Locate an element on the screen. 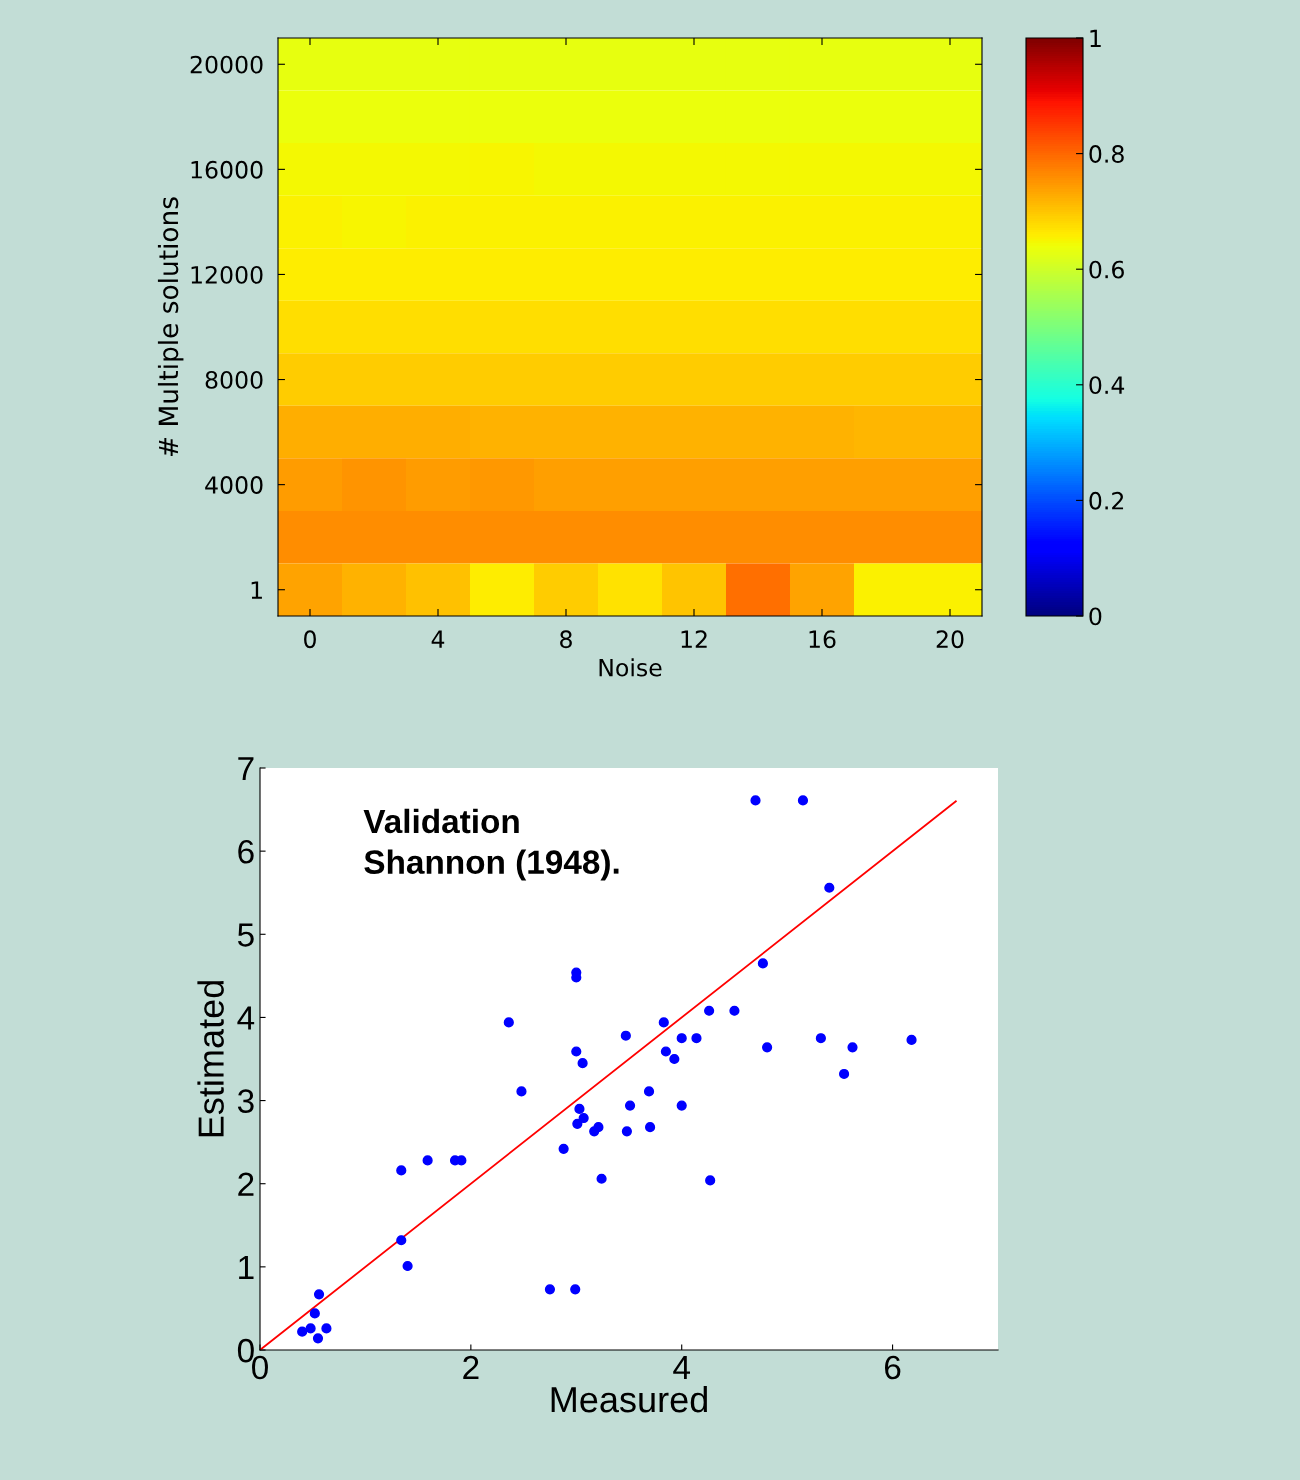  x-tick-label: 20 is located at coordinates (950, 639).